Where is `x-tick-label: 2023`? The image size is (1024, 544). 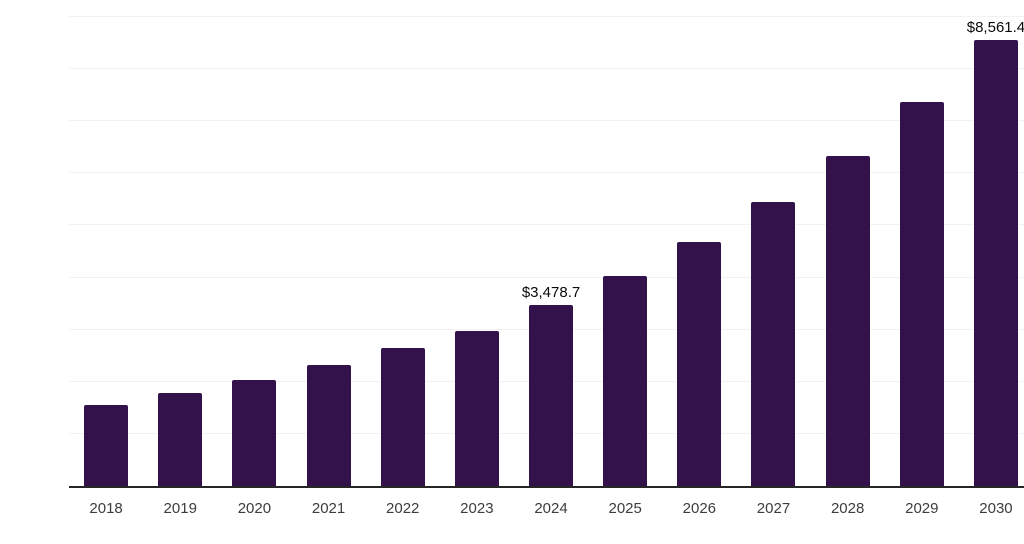
x-tick-label: 2023 is located at coordinates (477, 508).